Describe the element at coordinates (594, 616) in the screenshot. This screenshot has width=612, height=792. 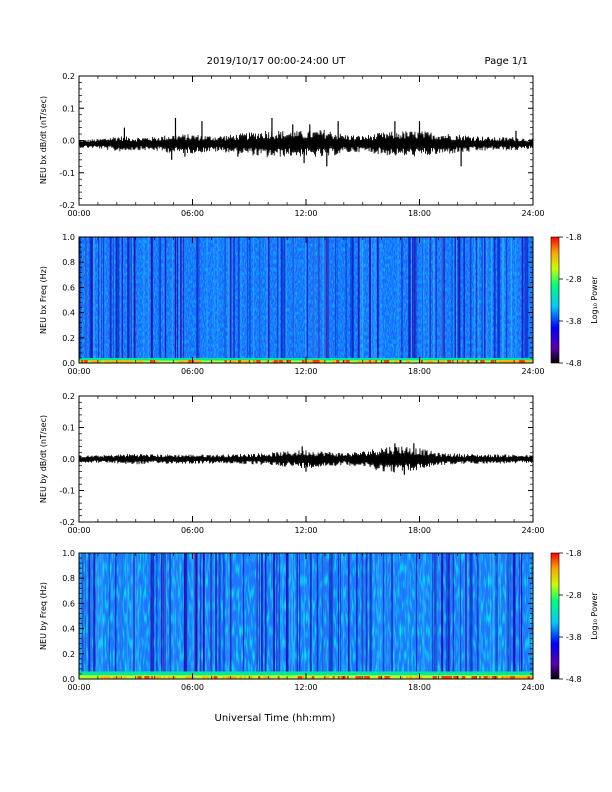
I see `colorbar-label: Log₁₀ Power` at that location.